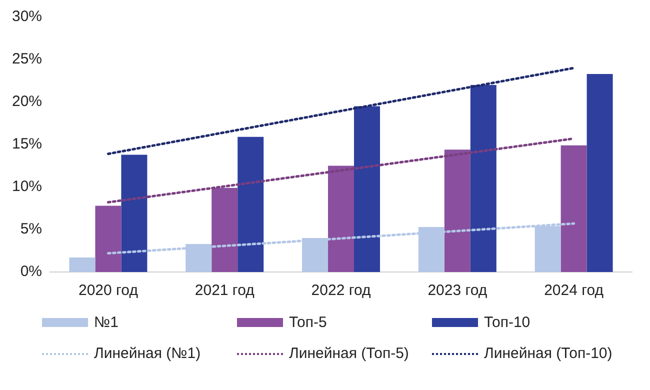 This screenshot has height=390, width=650. What do you see at coordinates (349, 353) in the screenshot?
I see `legend-label: Линейная (Топ-5)` at bounding box center [349, 353].